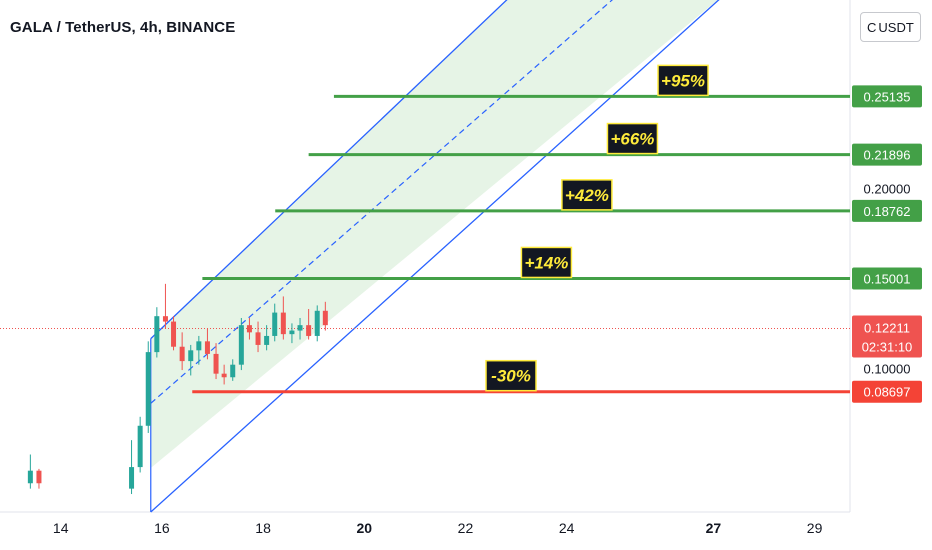 Image resolution: width=932 pixels, height=550 pixels. I want to click on countdown-timer: 02:31:10, so click(887, 347).